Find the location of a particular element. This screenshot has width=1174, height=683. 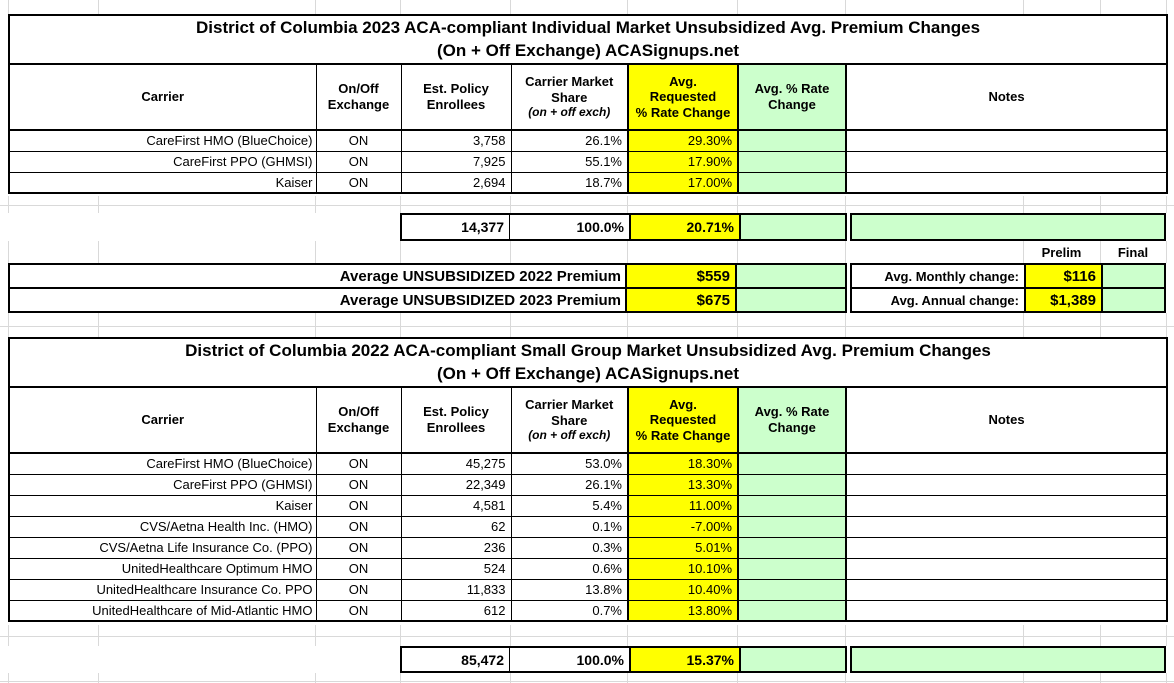

carrier-cell: CVS/Aetna Life Insurance Co. (PPO) is located at coordinates (162, 547).